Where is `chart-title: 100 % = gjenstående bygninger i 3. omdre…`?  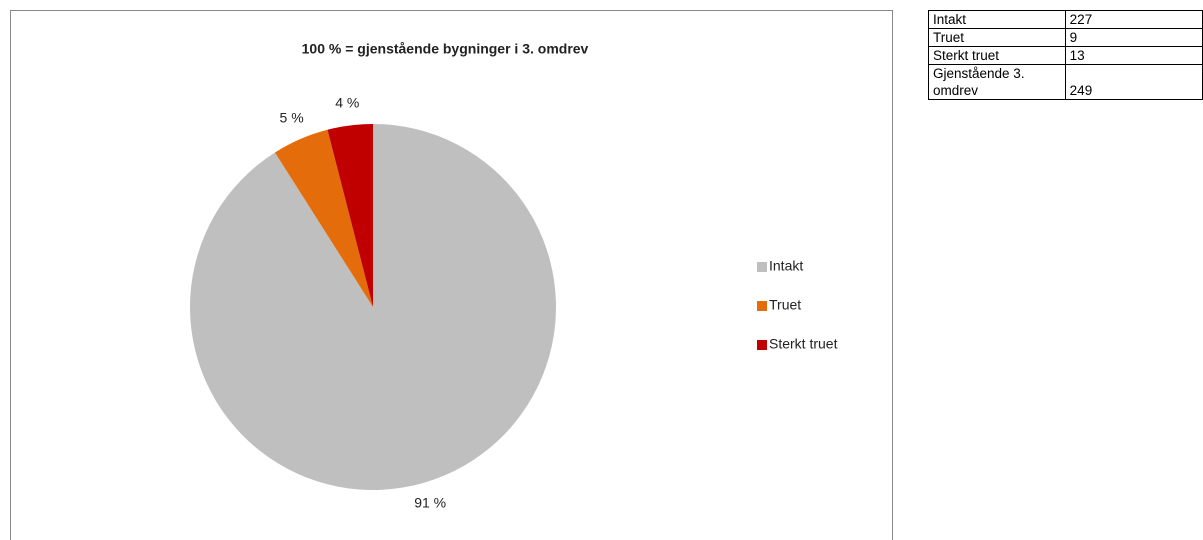
chart-title: 100 % = gjenstående bygninger i 3. omdre… is located at coordinates (445, 49).